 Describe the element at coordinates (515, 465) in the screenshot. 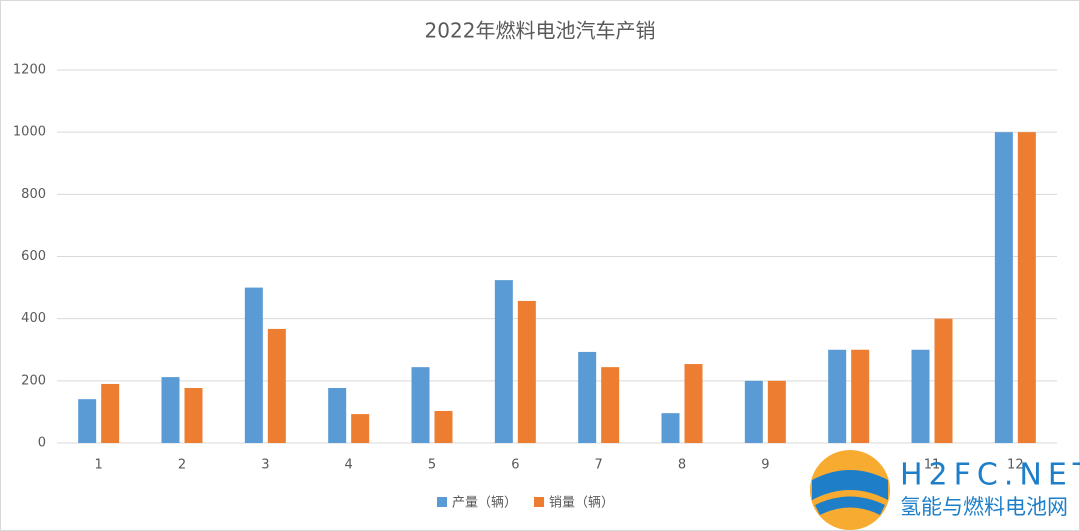

I see `x-tick-label: 6` at that location.